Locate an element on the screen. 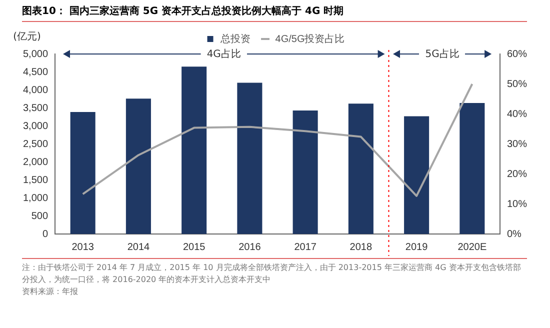  y-tick-label: 500 is located at coordinates (39, 216).